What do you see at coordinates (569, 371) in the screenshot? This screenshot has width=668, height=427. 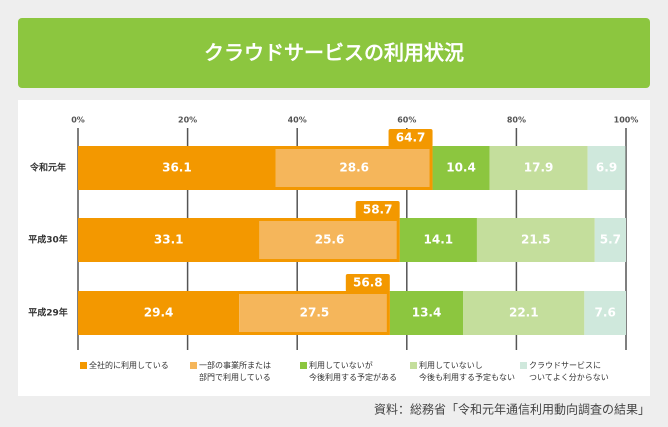 I see `legend-label: クラウドサービスに ついてよく分からない` at bounding box center [569, 371].